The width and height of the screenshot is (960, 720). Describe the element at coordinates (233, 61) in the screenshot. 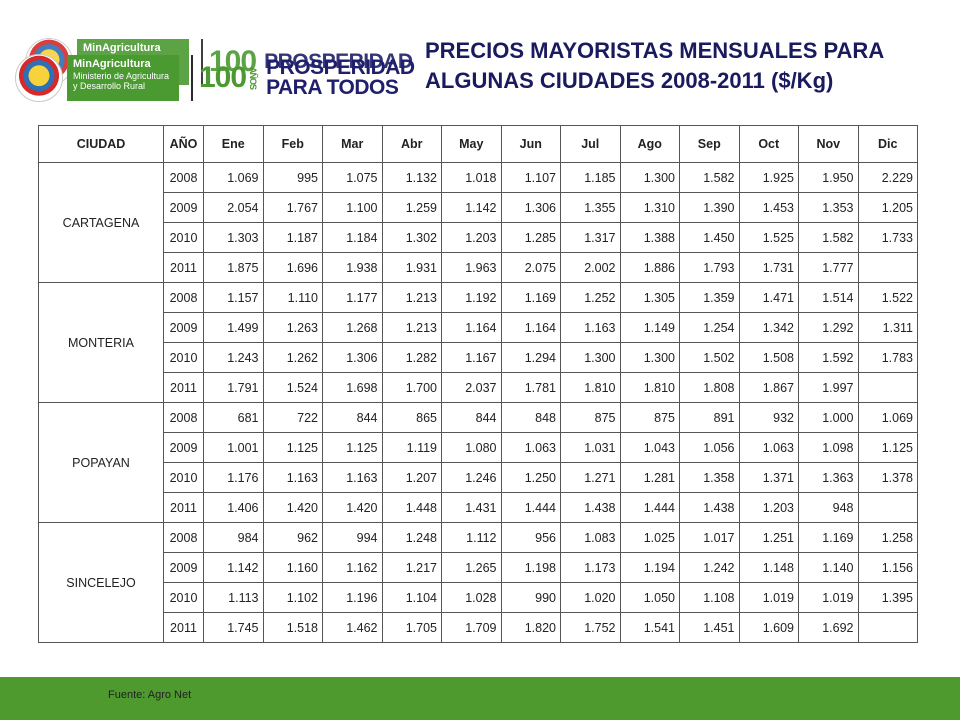

I see `centenary-number-shadow: 100` at that location.